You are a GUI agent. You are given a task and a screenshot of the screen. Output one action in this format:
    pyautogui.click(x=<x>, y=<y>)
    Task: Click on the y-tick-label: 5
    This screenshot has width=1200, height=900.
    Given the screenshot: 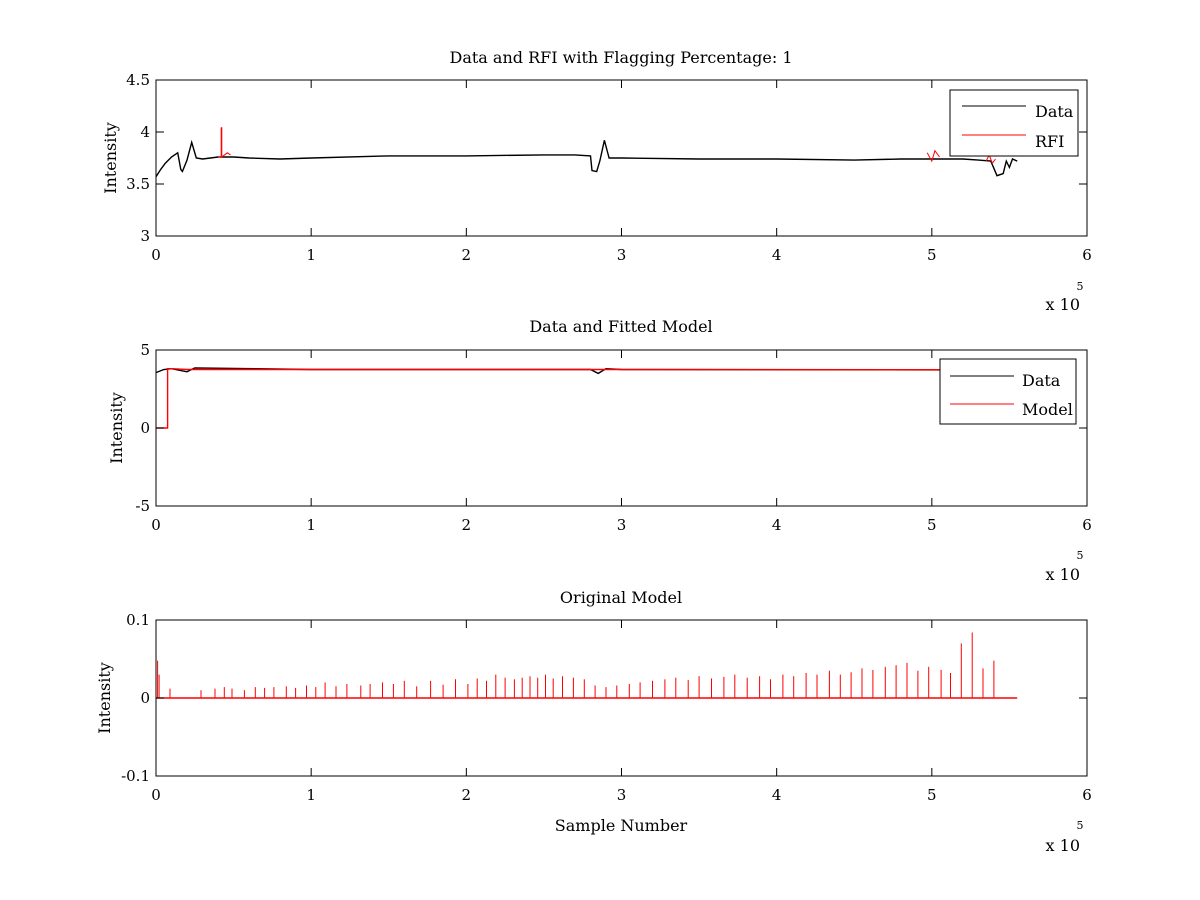 What is the action you would take?
    pyautogui.click(x=145, y=350)
    